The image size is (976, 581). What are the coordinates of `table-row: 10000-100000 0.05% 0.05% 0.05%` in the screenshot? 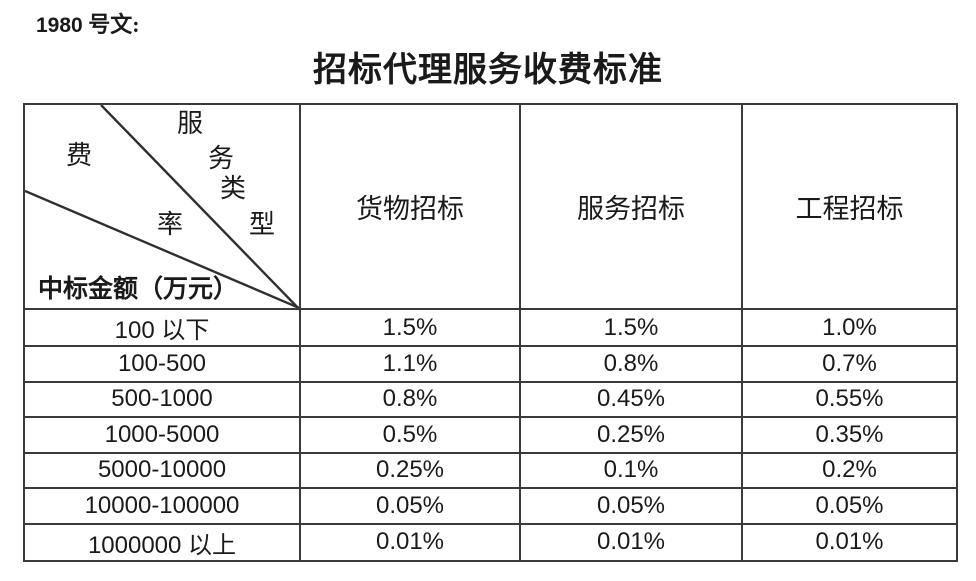 It's located at (490, 506).